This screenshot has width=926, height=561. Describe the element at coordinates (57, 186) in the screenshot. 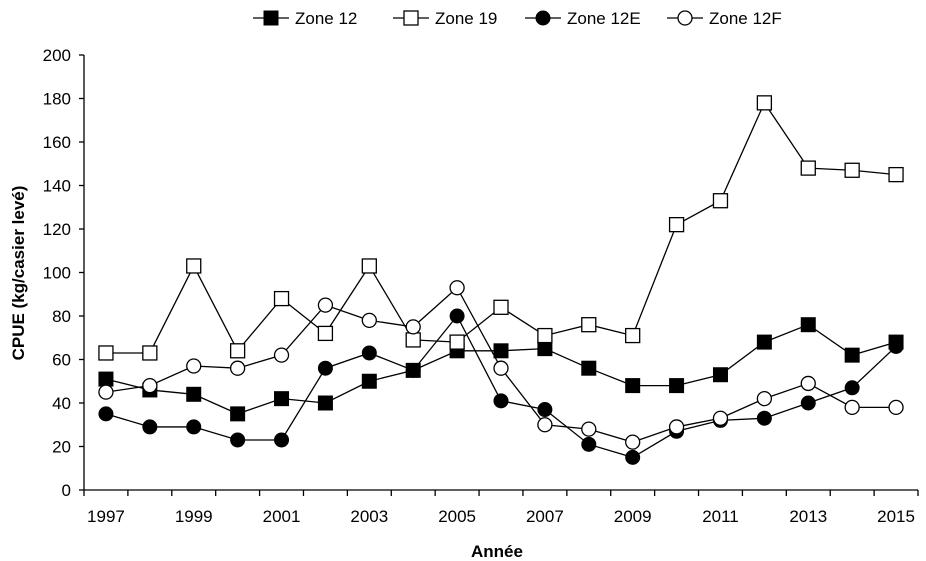

I see `y-tick-label: 140` at that location.